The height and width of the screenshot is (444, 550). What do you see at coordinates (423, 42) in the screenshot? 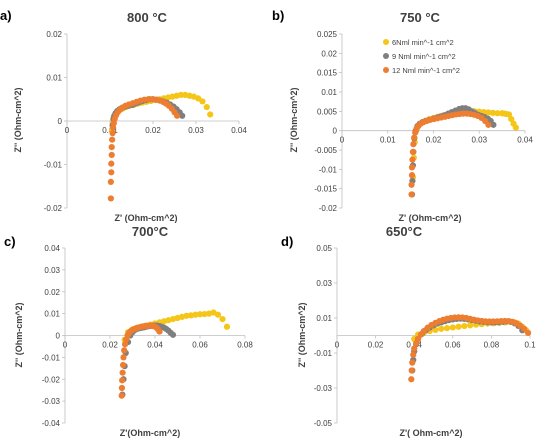
I see `legend-entry: 6Nml min^-1 cm^2` at bounding box center [423, 42].